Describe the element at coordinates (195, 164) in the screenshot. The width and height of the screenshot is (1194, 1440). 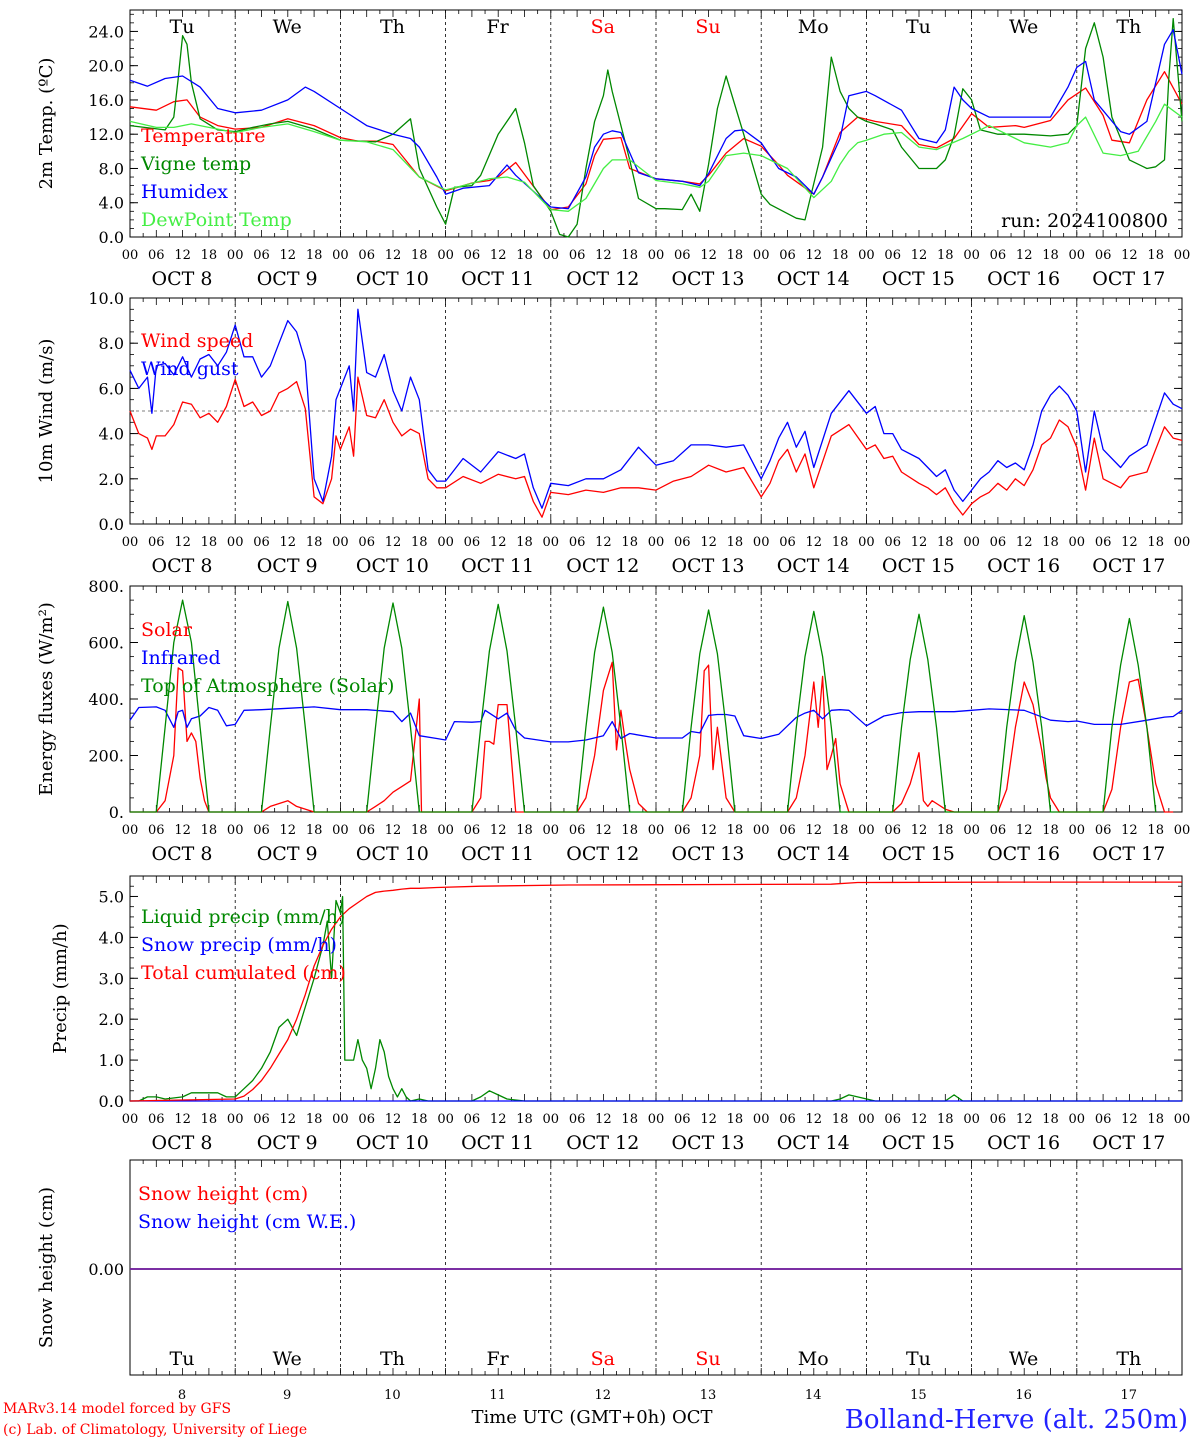
I see `legend-entry: Vigne temp` at that location.